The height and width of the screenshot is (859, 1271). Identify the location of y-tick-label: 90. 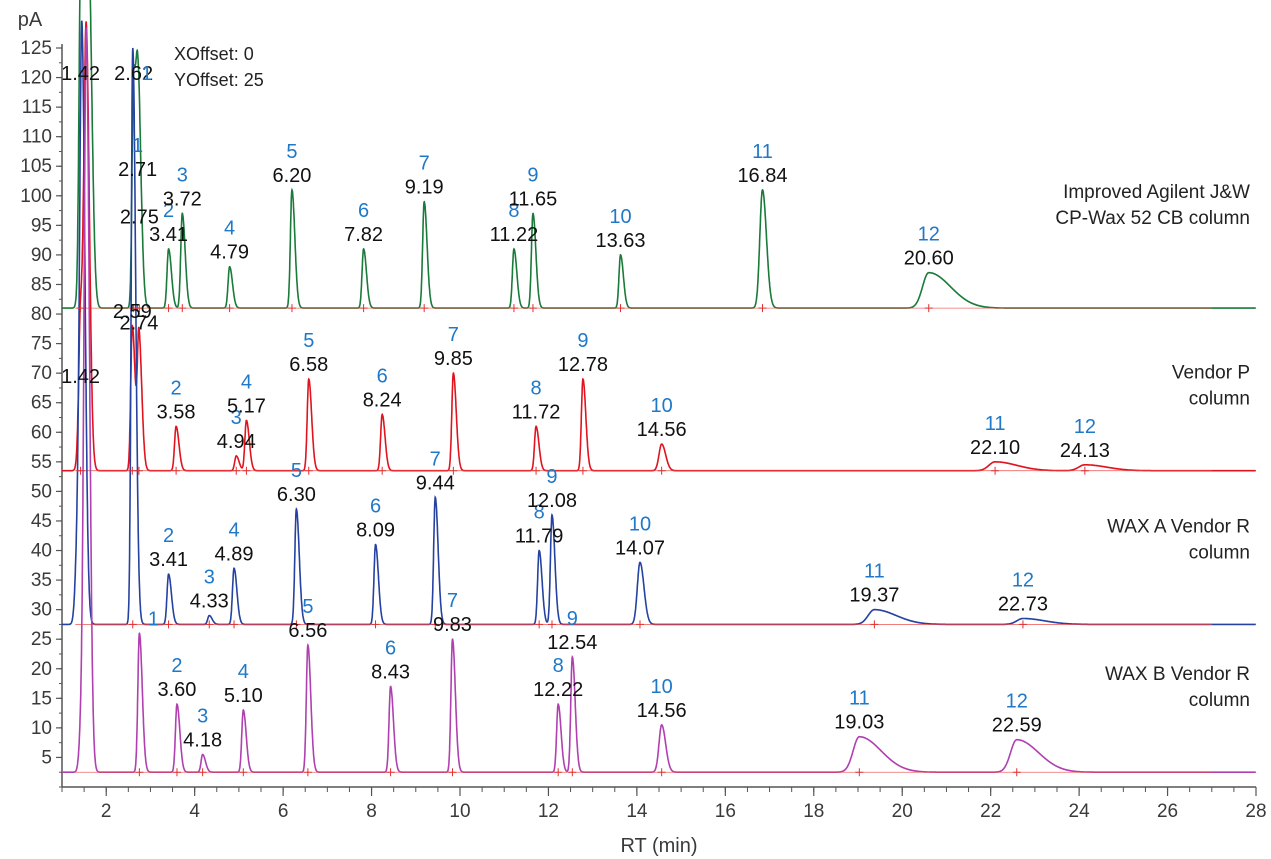
(41, 255).